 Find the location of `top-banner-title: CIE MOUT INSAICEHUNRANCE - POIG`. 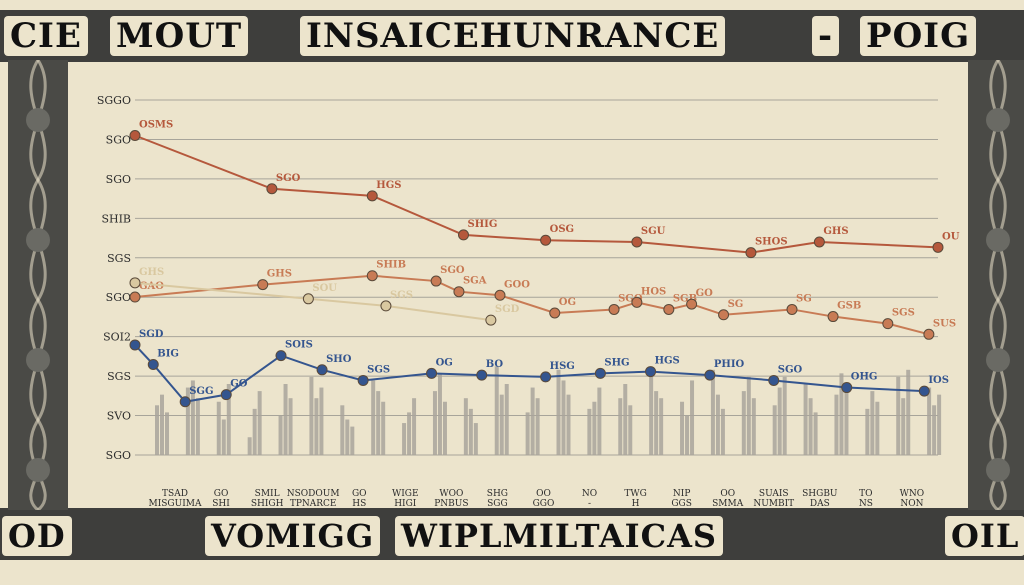

top-banner-title: CIE MOUT INSAICEHUNRANCE - POIG is located at coordinates (512, 36).